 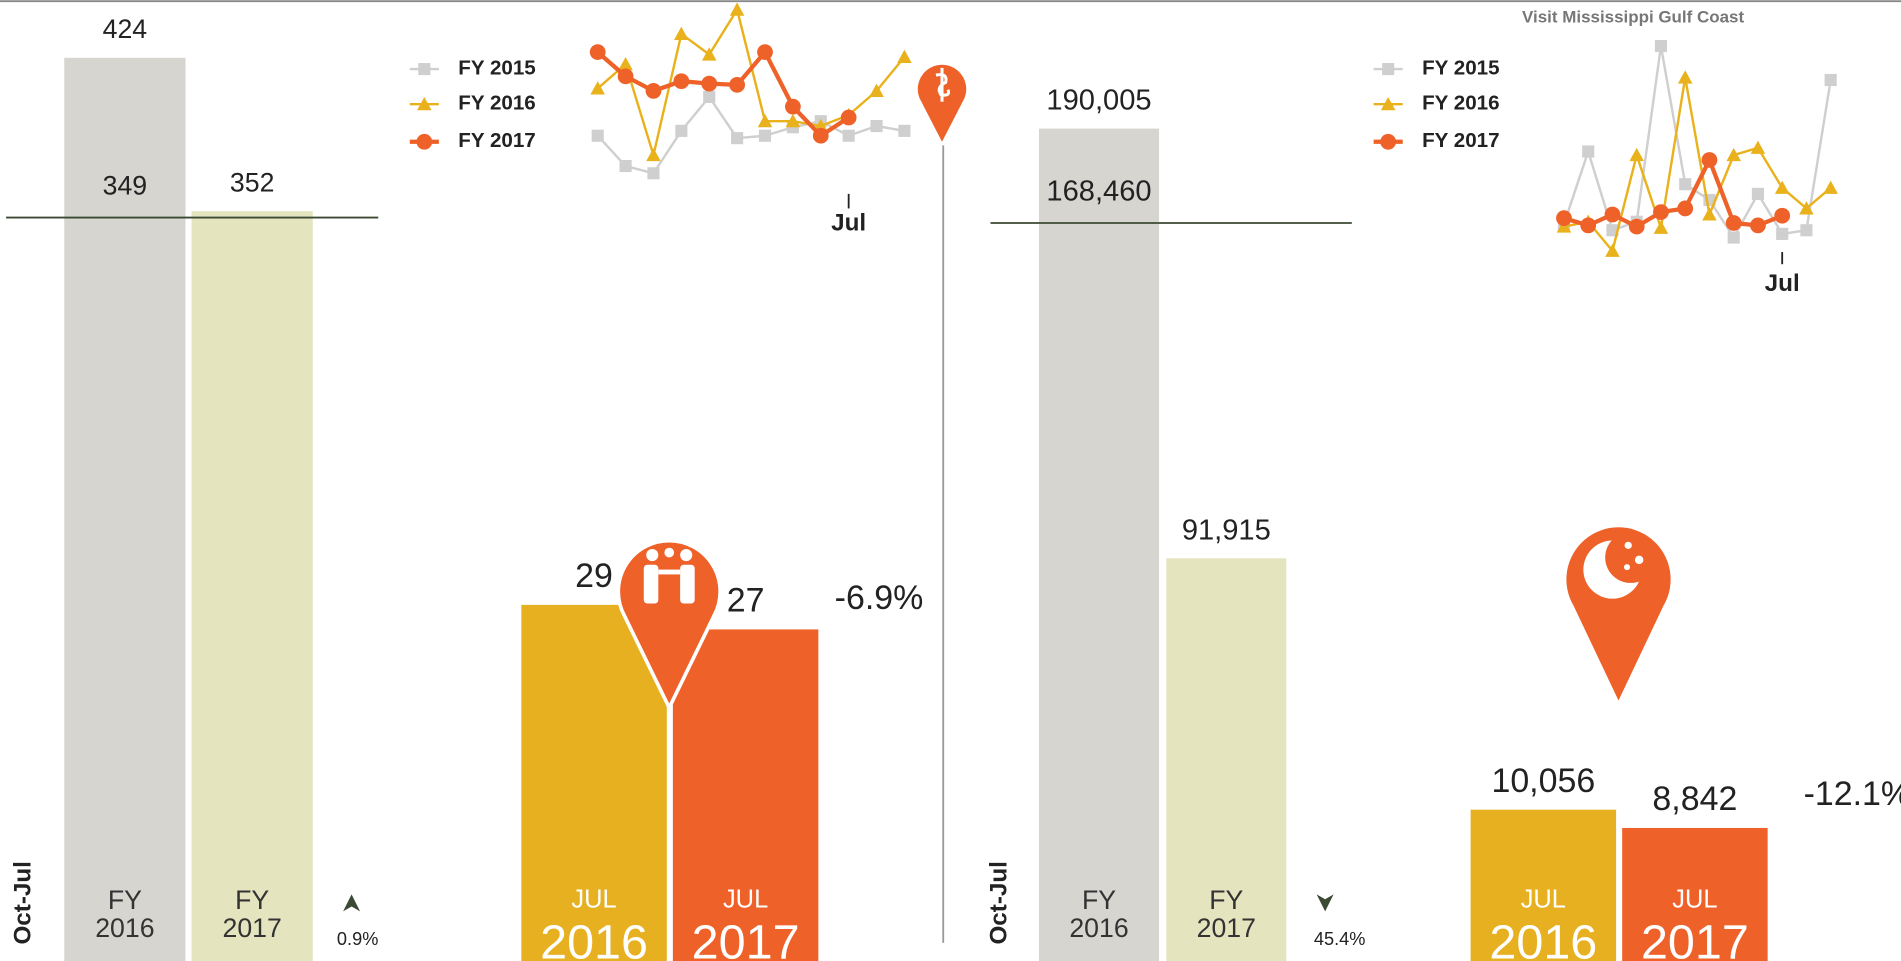 I want to click on value-label: 91,915, so click(x=1226, y=530).